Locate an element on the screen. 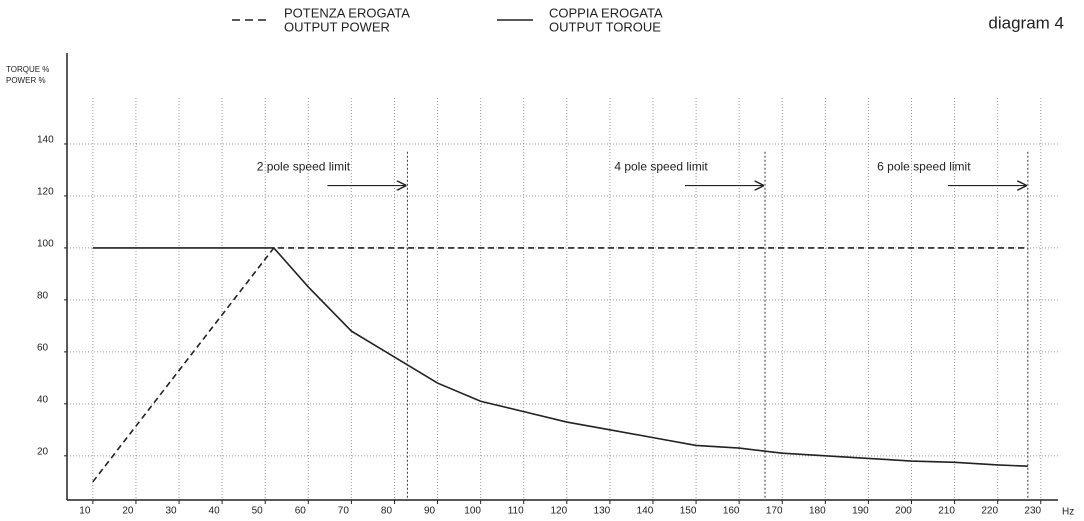  x-tick-label: 200 is located at coordinates (903, 511).